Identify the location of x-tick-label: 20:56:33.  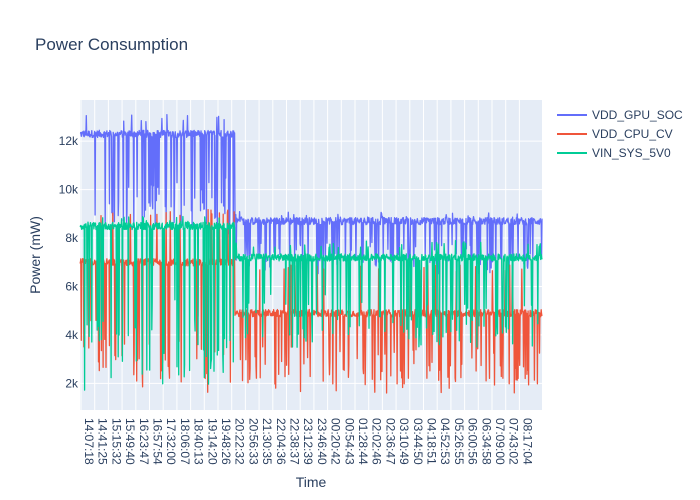
(253, 441).